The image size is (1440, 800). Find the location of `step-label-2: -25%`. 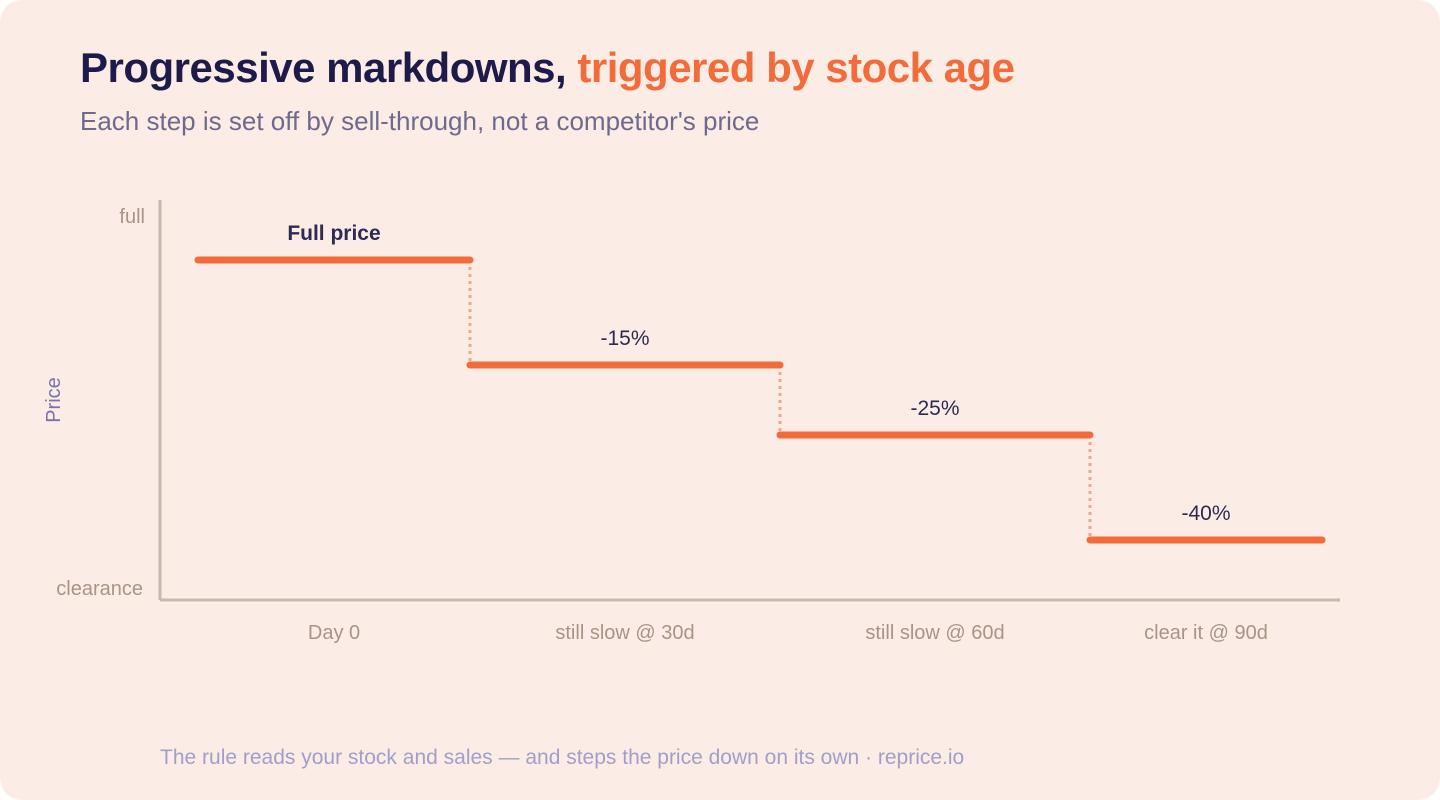

step-label-2: -25% is located at coordinates (934, 408).